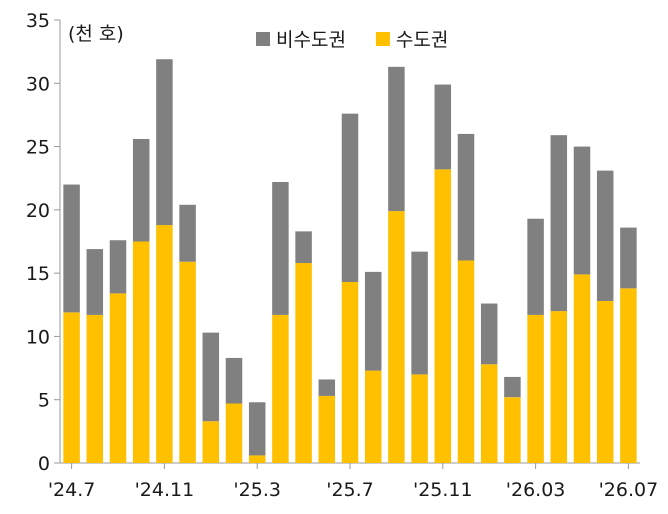 This screenshot has width=668, height=514. I want to click on x-tick-label: '25.11, so click(443, 490).